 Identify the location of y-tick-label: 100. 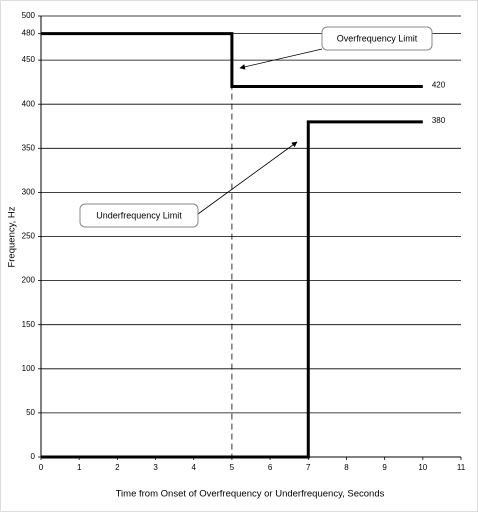
(29, 368).